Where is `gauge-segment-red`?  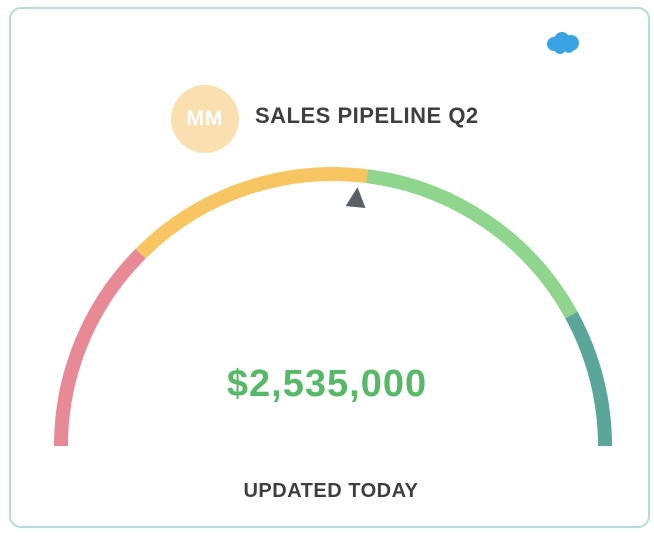
gauge-segment-red is located at coordinates (100, 347).